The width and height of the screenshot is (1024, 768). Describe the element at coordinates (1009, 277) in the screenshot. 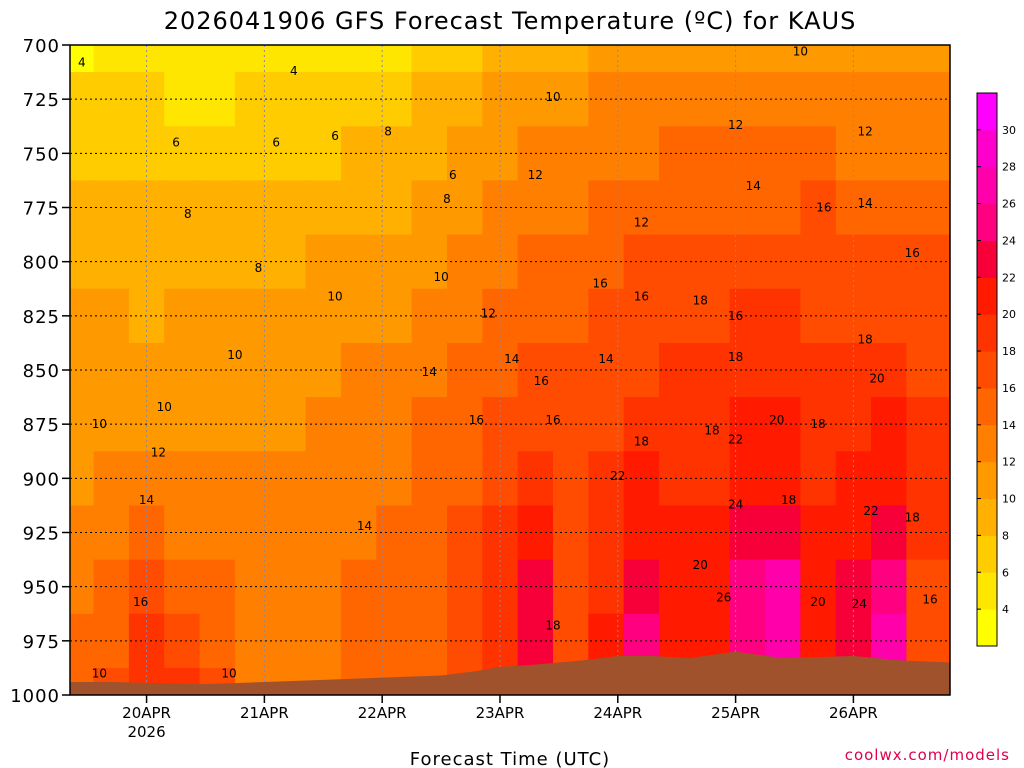

I see `colorbar-tick-label: 22` at that location.